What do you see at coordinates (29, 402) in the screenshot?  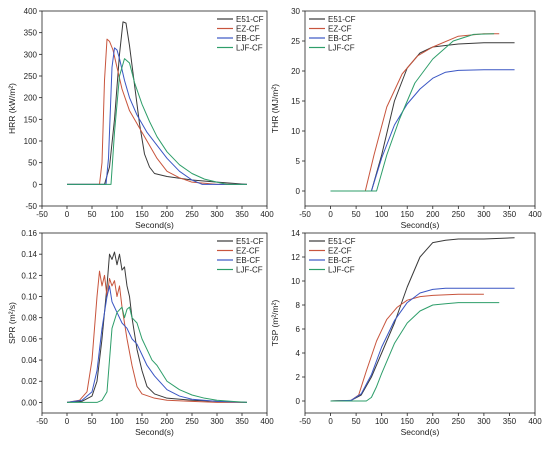 I see `y-tick-label: 0.00` at bounding box center [29, 402].